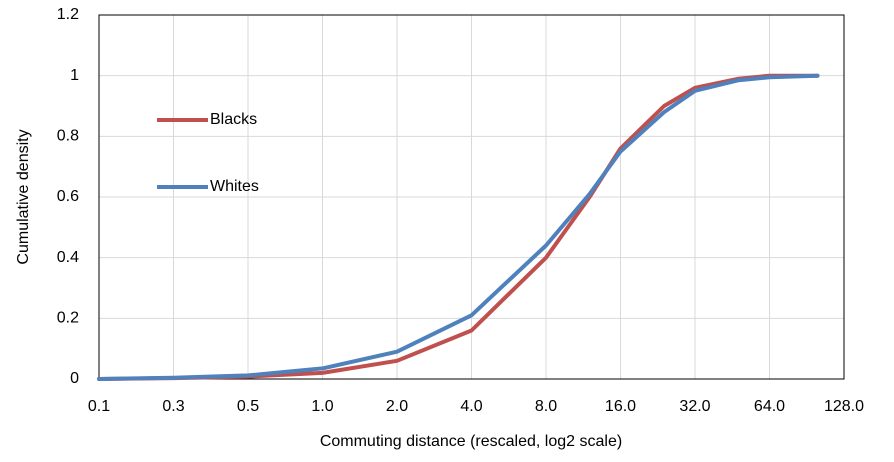 Image resolution: width=894 pixels, height=462 pixels. I want to click on y-tick-label: 0.8, so click(68, 136).